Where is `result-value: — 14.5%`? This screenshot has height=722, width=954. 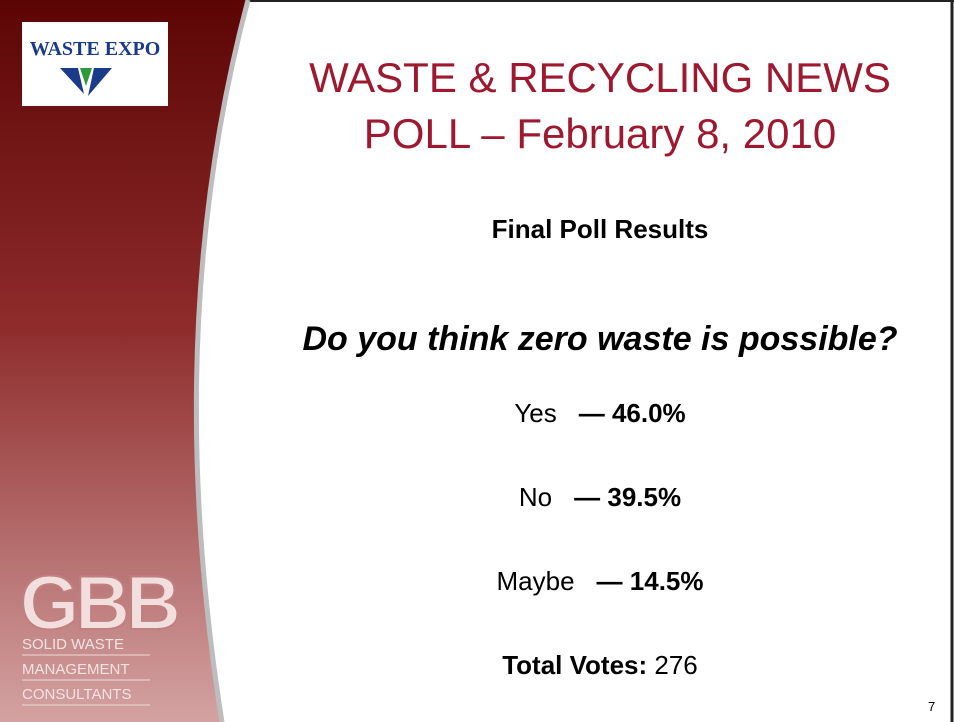
result-value: — 14.5% is located at coordinates (650, 581).